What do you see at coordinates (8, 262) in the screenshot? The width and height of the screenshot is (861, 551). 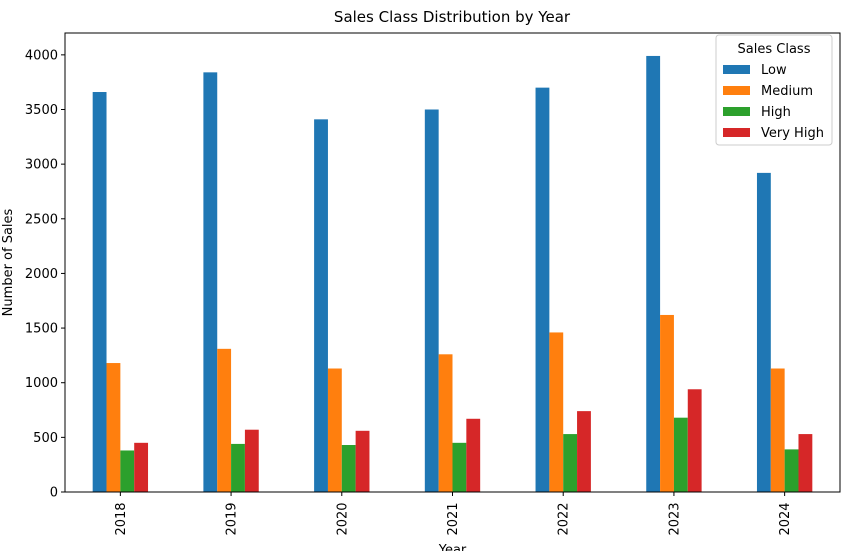 I see `y-axis-label: Number of Sales` at bounding box center [8, 262].